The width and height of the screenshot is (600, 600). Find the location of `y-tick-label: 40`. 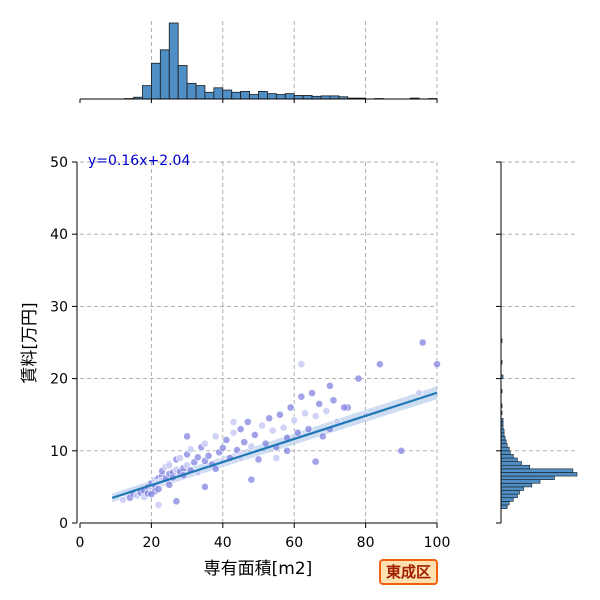

y-tick-label: 40 is located at coordinates (59, 235).